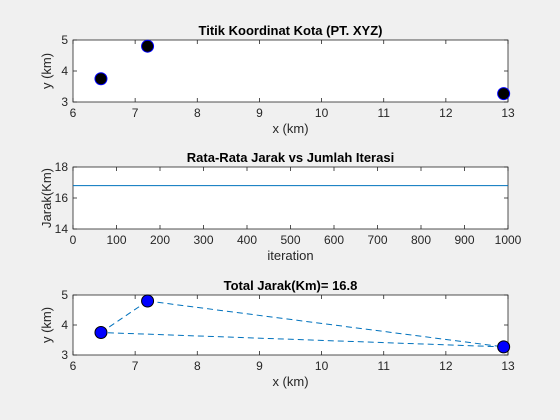  Describe the element at coordinates (197, 366) in the screenshot. I see `chart3-x-tick-label: 8` at that location.